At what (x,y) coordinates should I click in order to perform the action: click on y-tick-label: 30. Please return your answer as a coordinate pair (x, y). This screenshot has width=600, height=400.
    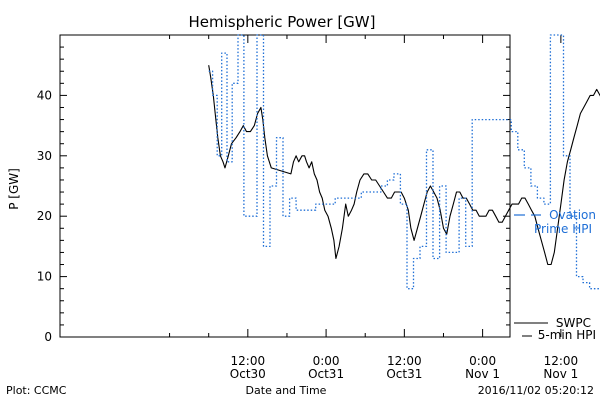
    Looking at the image, I should click on (44, 156).